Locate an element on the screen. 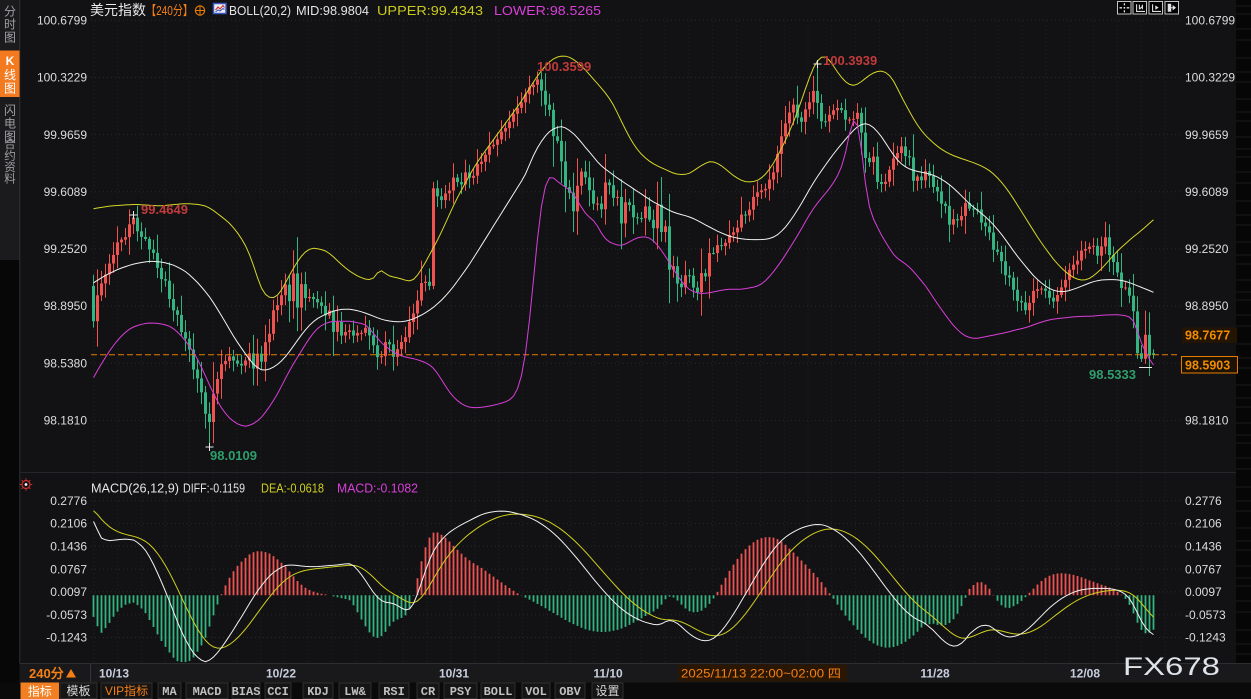 This screenshot has height=699, width=1251. svg-text: CR is located at coordinates (428, 692).